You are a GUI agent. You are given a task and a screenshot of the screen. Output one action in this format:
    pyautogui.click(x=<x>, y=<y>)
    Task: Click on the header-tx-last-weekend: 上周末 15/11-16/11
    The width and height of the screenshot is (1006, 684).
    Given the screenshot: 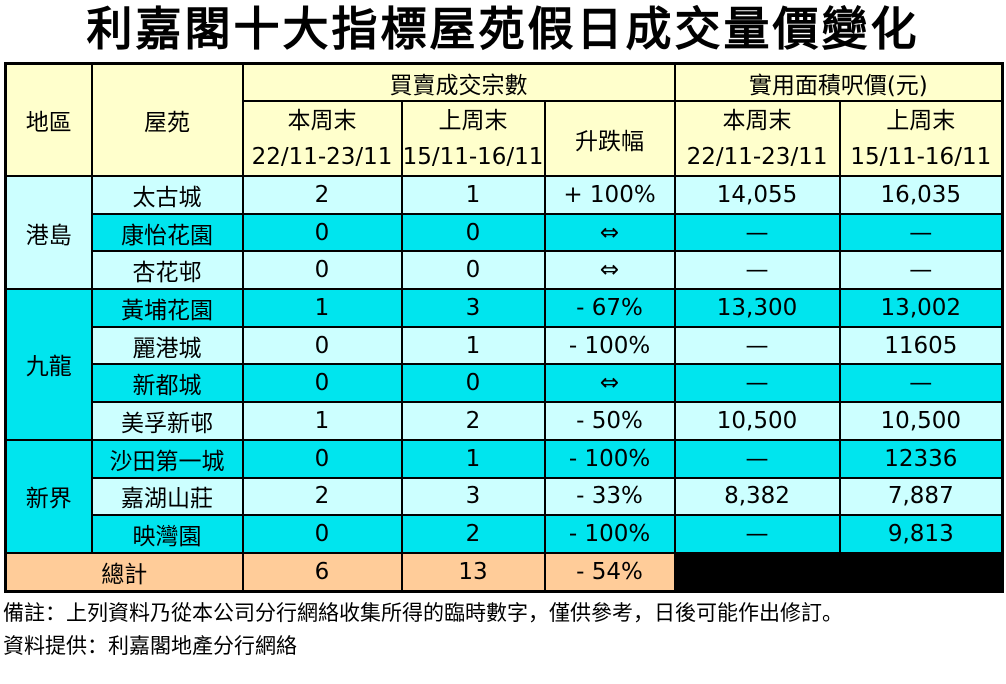 What is the action you would take?
    pyautogui.click(x=473, y=138)
    